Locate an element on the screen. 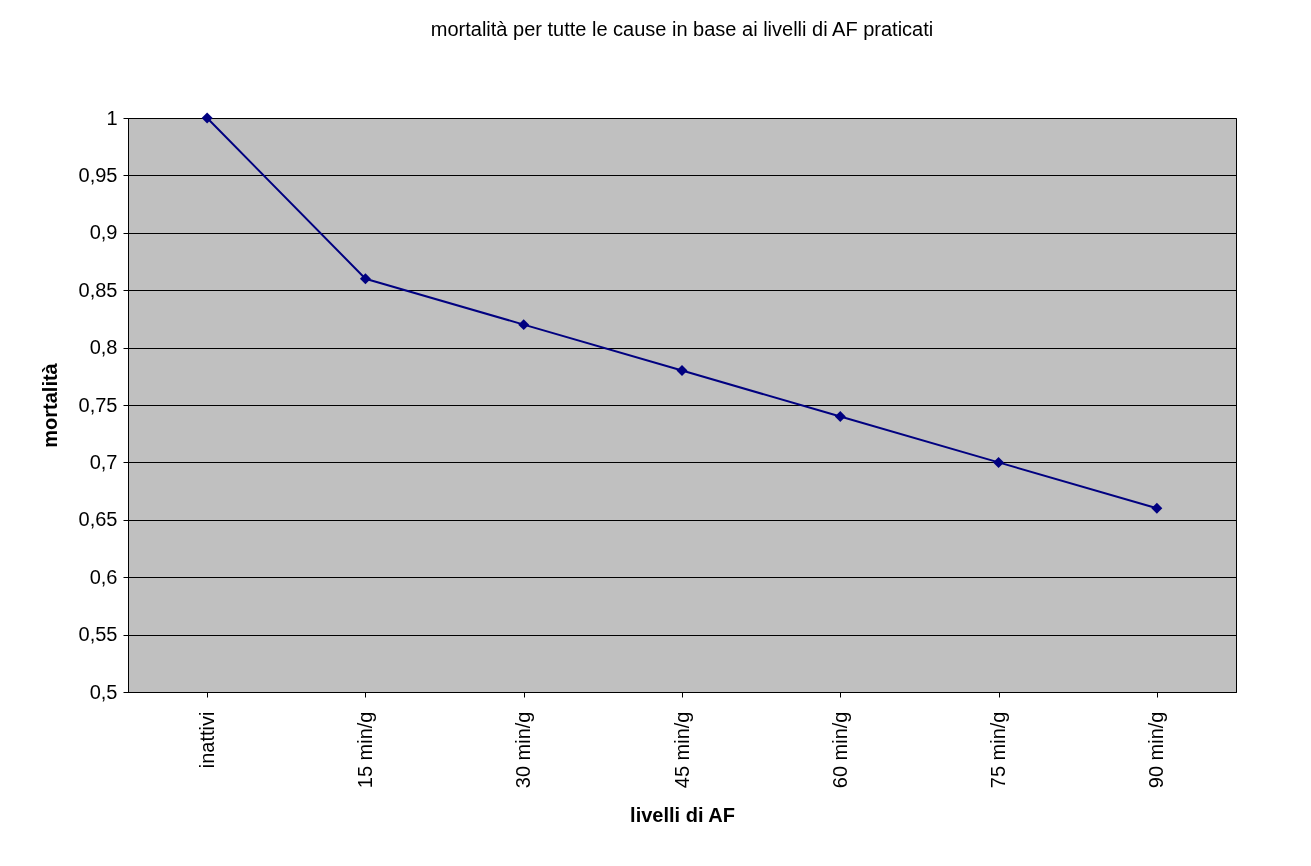  y-axis-title: mortalità is located at coordinates (49, 405).